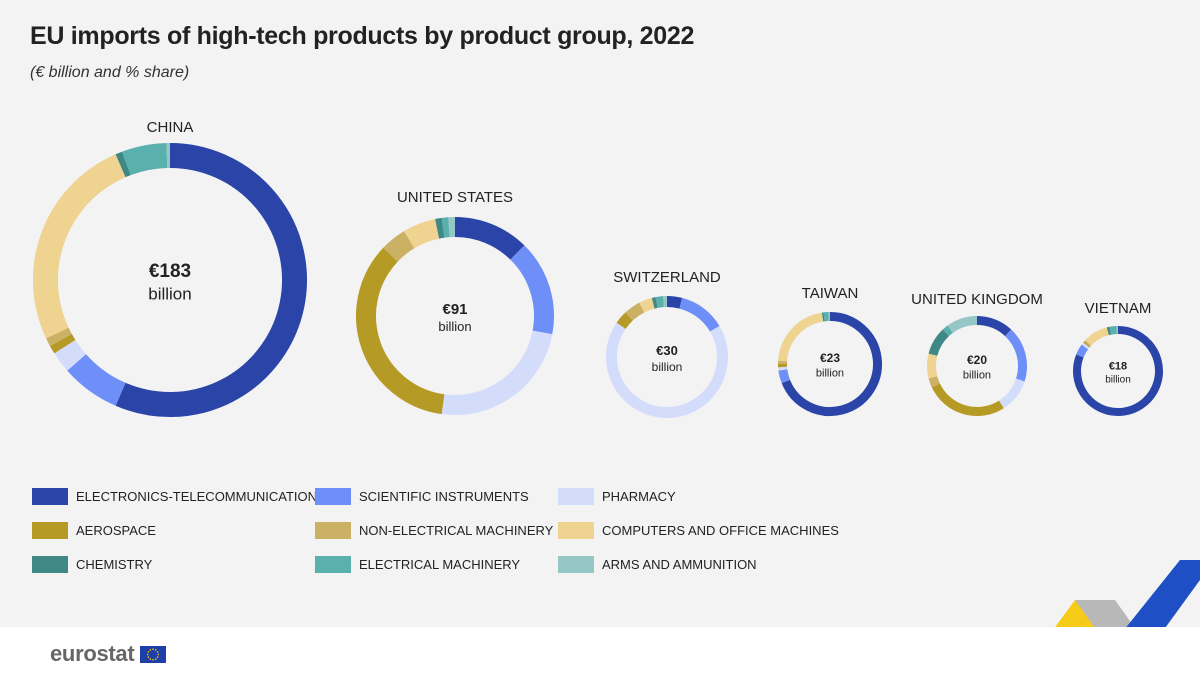 Image resolution: width=1200 pixels, height=675 pixels. I want to click on legend-item-arms: ARMS AND AMMUNITION, so click(657, 564).